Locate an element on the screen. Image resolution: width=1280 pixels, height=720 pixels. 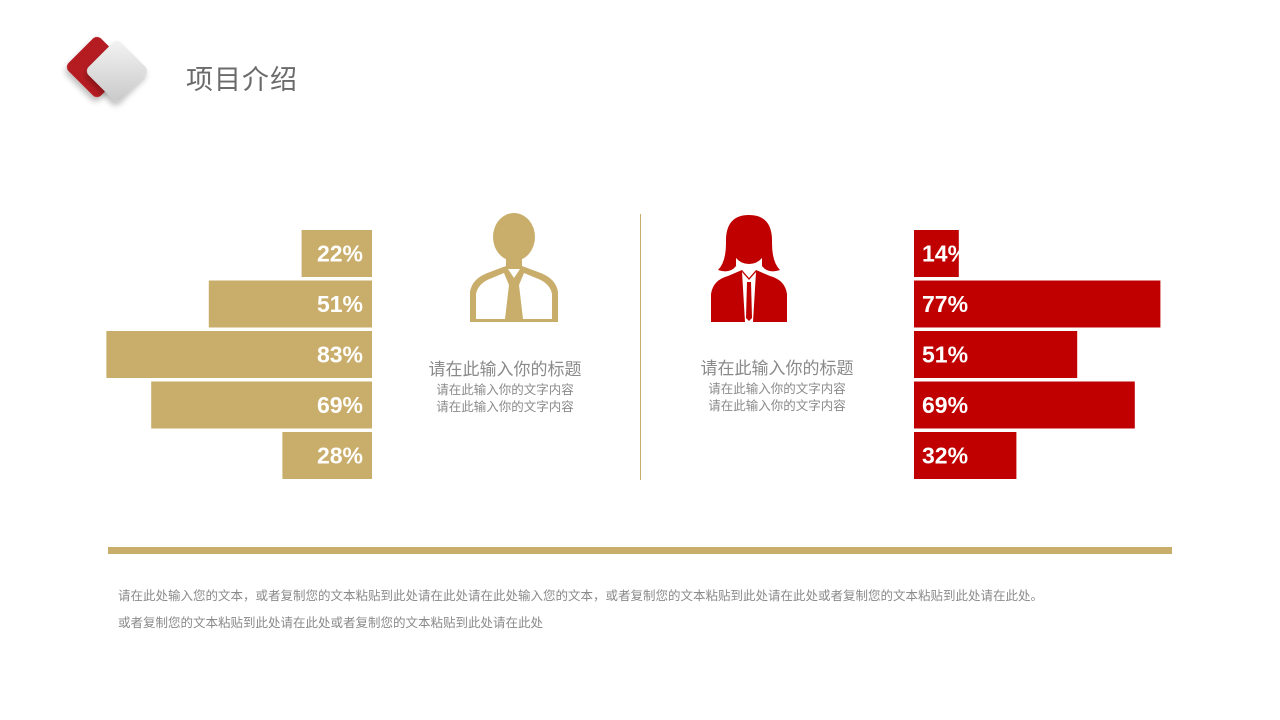
right-person-text: 请在此输入你的标题 请在此输入你的文字内容 请在此输入你的文字内容 is located at coordinates (777, 386).